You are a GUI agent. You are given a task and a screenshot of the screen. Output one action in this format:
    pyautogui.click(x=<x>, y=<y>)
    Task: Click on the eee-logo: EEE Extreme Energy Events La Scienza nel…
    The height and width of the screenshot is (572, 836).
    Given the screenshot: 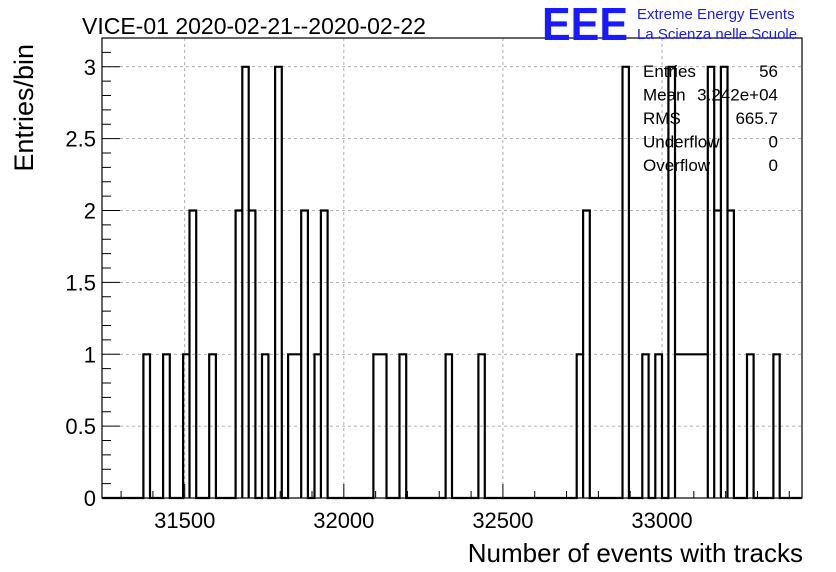 What is the action you would take?
    pyautogui.click(x=669, y=25)
    